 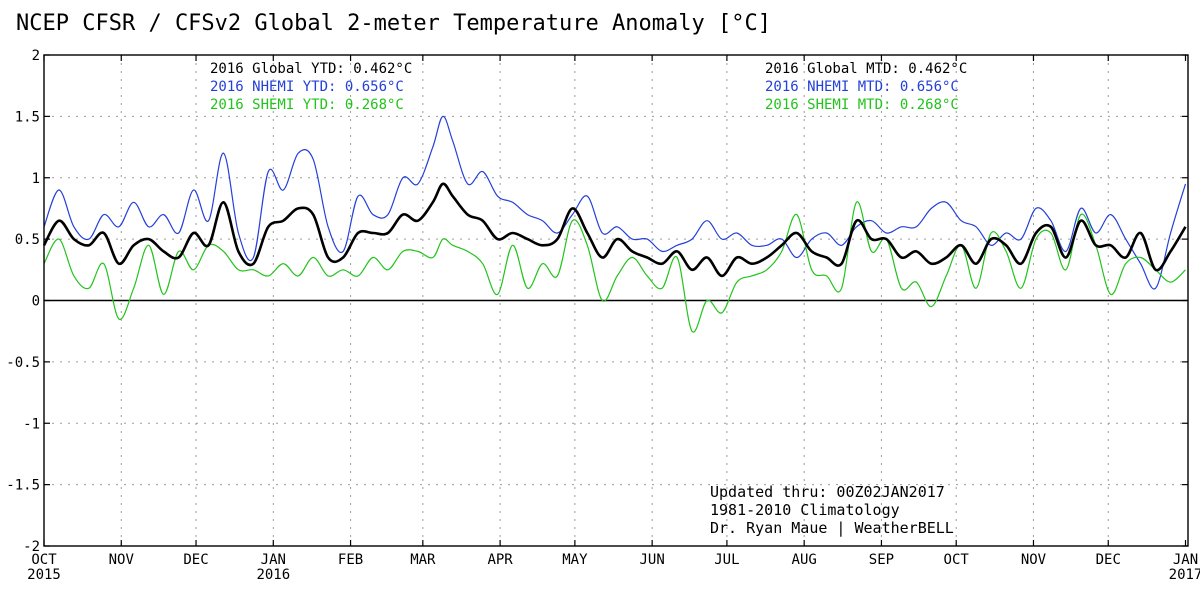 I want to click on y-tick-label: 0, so click(x=36, y=302).